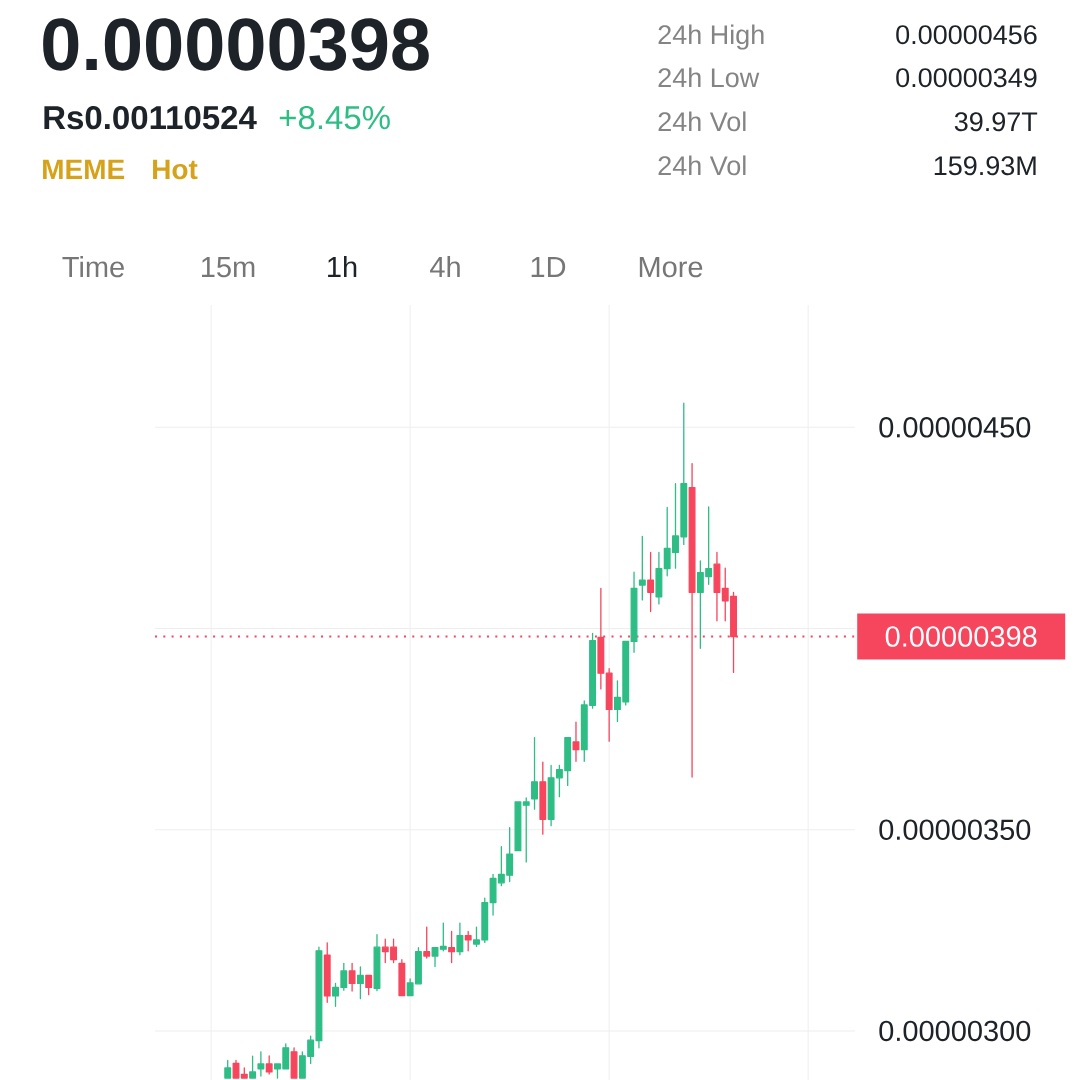 This screenshot has width=1080, height=1080. Describe the element at coordinates (548, 267) in the screenshot. I see `text: 1D` at that location.